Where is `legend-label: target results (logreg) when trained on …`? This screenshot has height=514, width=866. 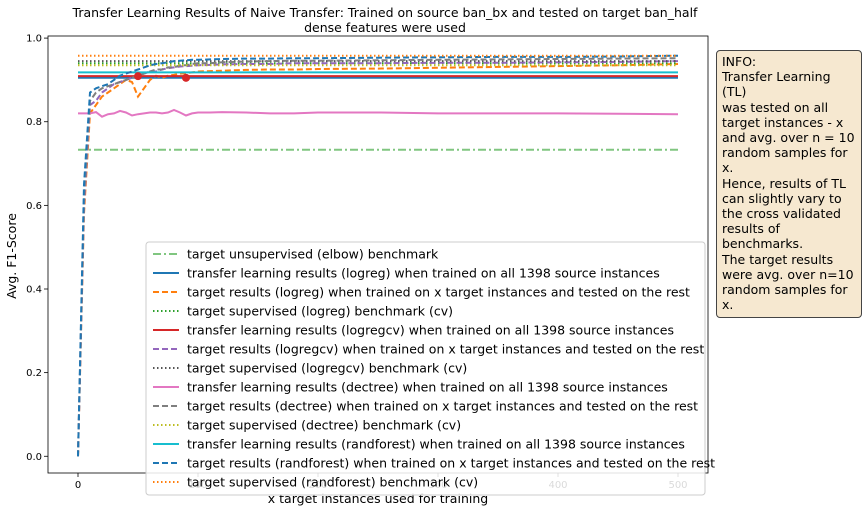
legend-label: target results (logreg) when trained on … is located at coordinates (438, 292).